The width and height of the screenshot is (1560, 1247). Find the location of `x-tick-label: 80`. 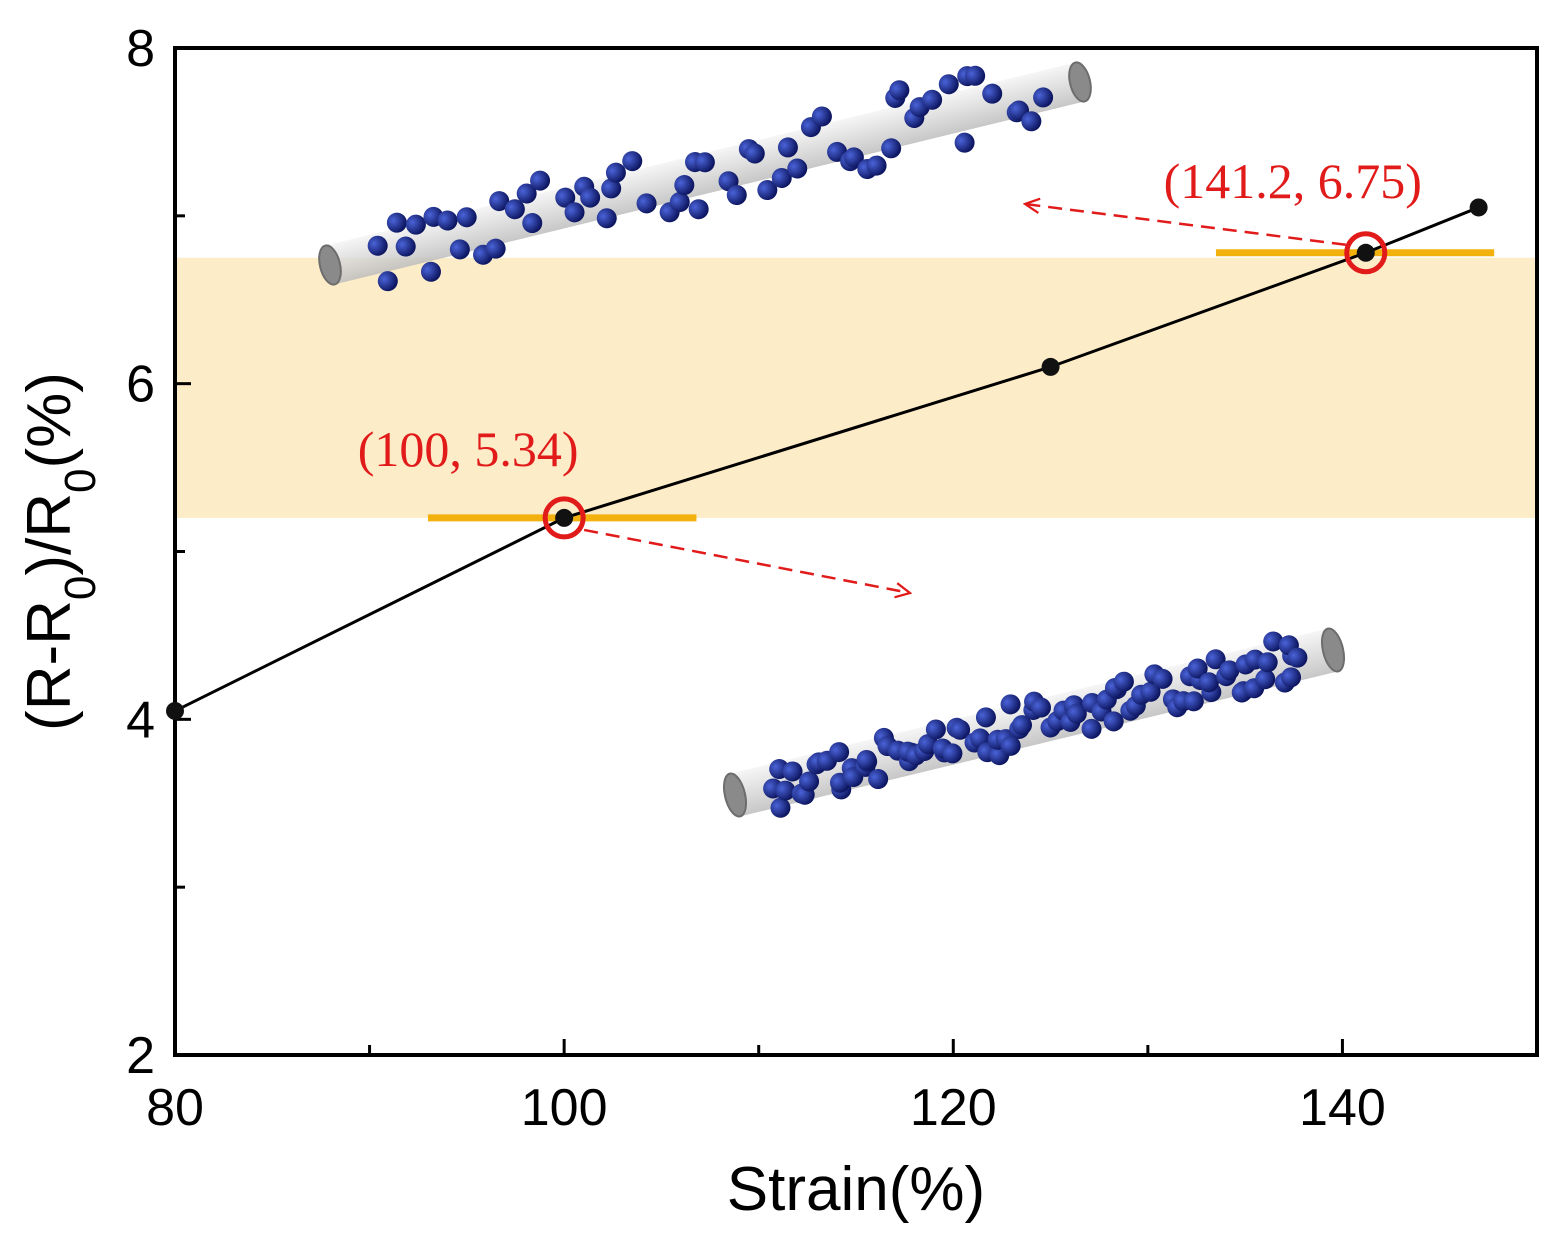

x-tick-label: 80 is located at coordinates (175, 1108).